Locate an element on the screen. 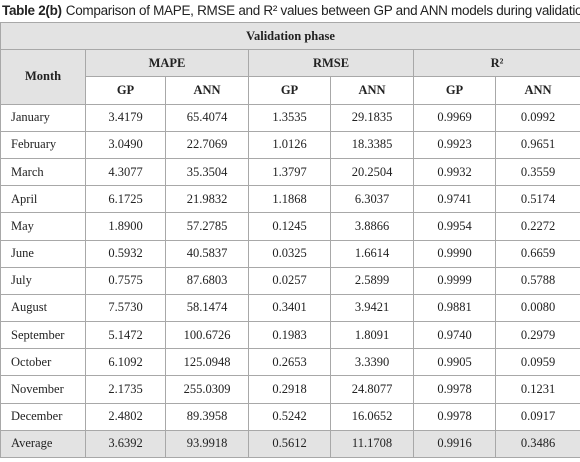 Image resolution: width=580 pixels, height=462 pixels. value-cell: 3.9421 is located at coordinates (372, 308).